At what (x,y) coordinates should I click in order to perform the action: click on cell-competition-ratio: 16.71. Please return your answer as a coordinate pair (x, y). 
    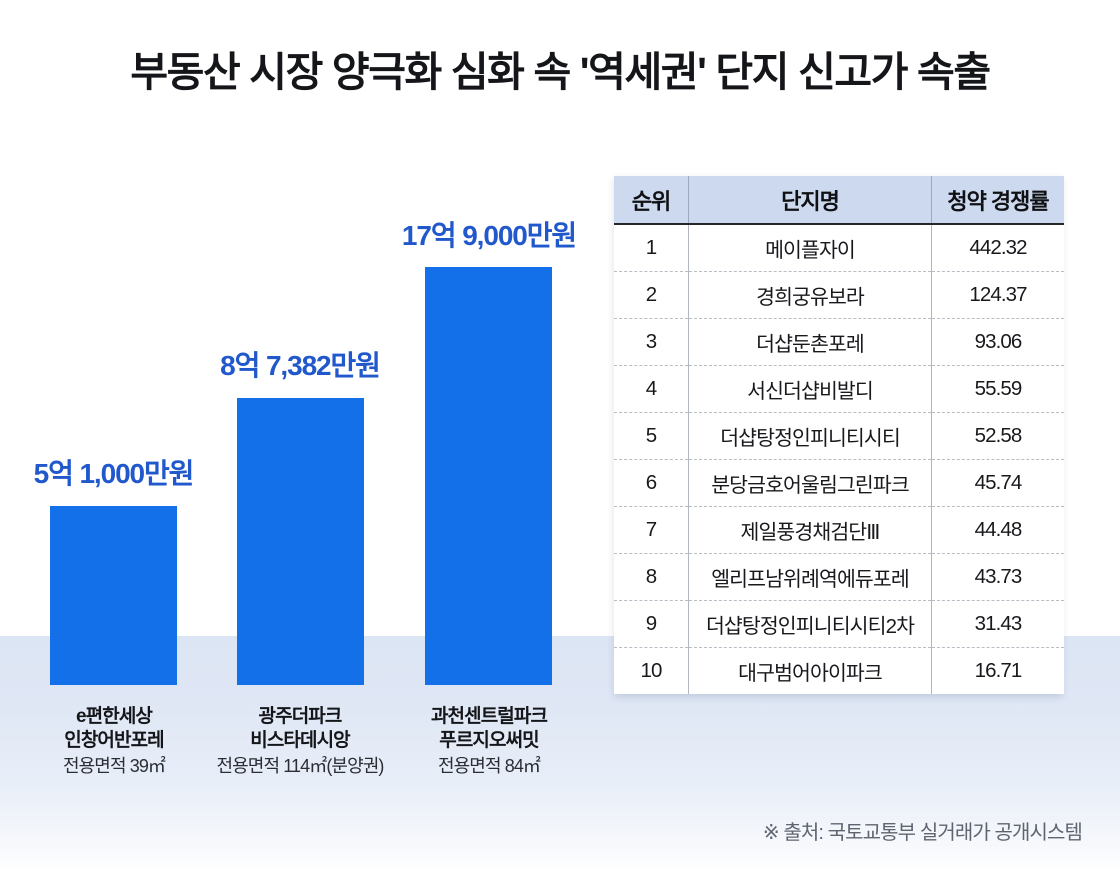
    Looking at the image, I should click on (997, 670).